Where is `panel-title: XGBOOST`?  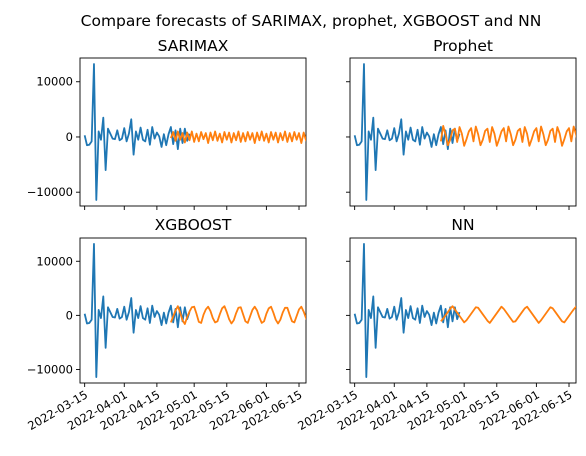
panel-title: XGBOOST is located at coordinates (193, 225).